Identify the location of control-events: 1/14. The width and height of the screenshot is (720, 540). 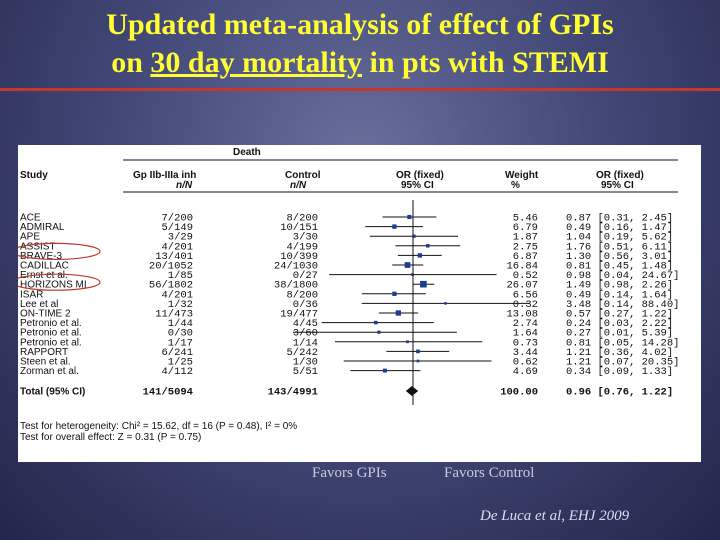
(305, 343).